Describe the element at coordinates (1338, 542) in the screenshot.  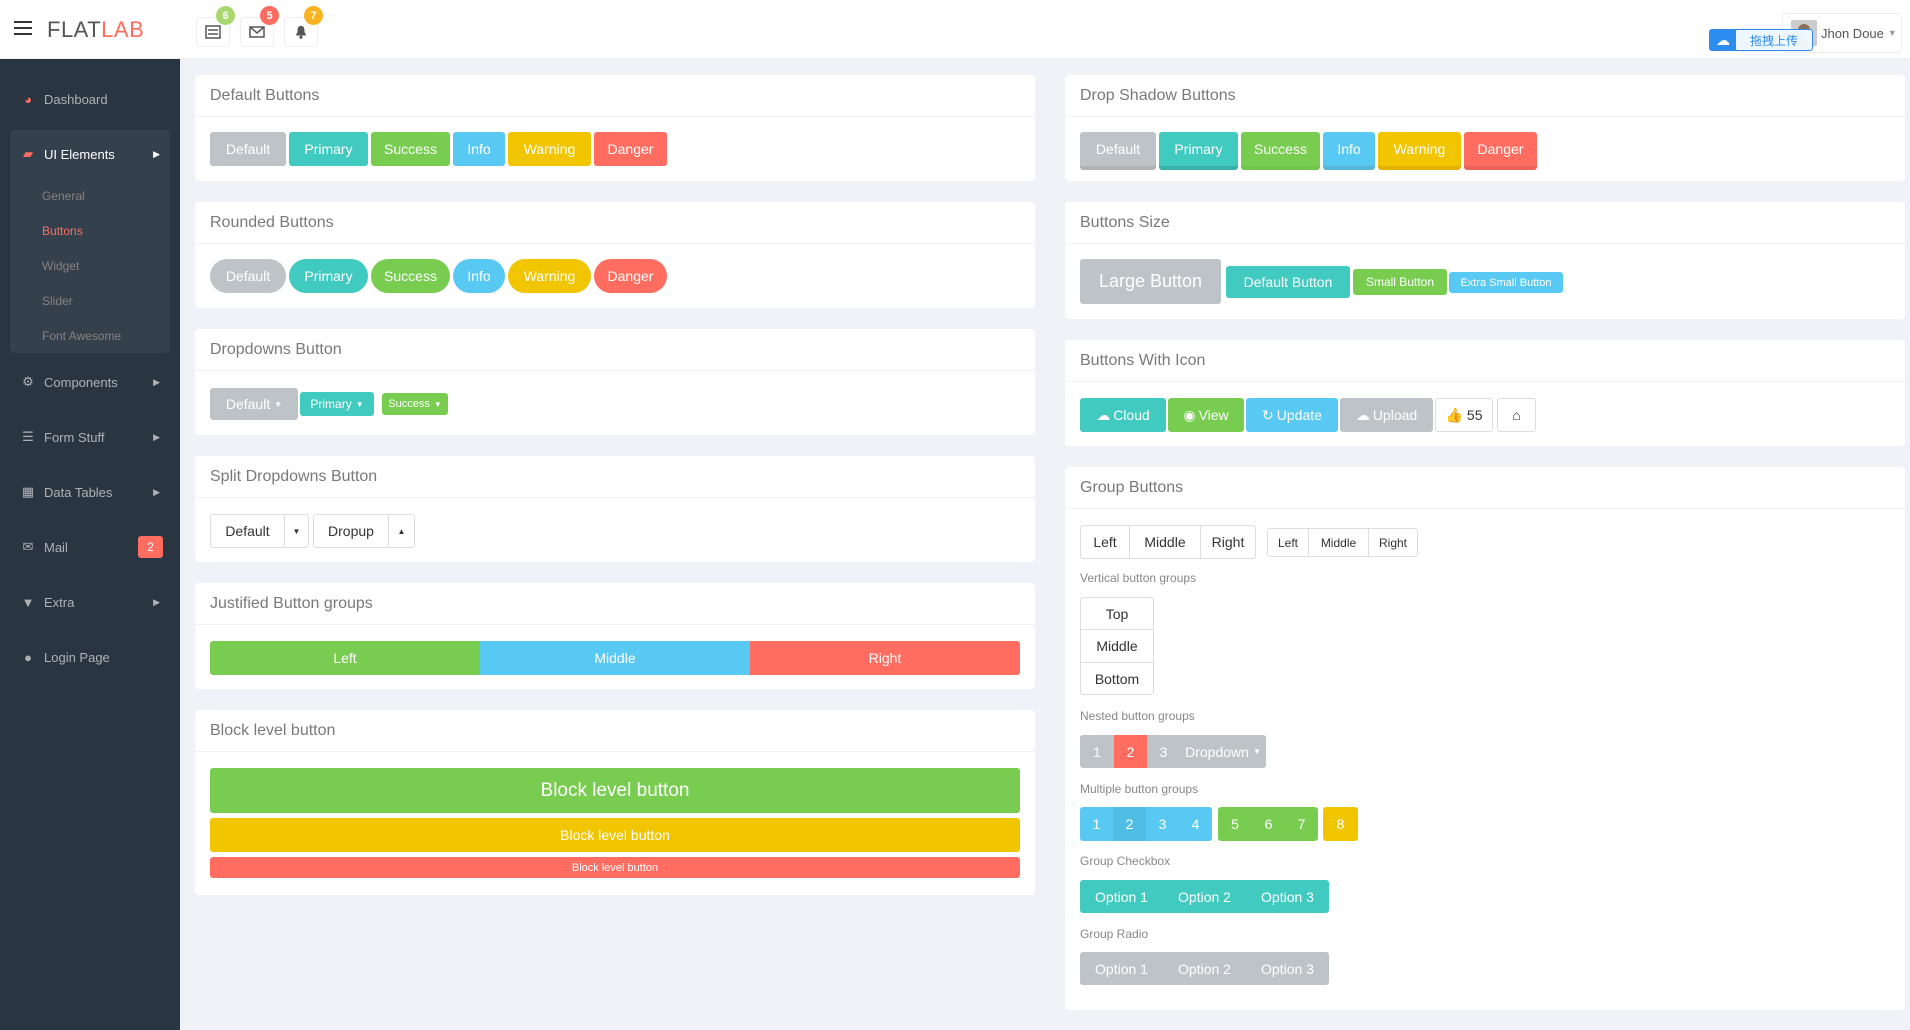
I see `small-group-middle-button: Middle` at that location.